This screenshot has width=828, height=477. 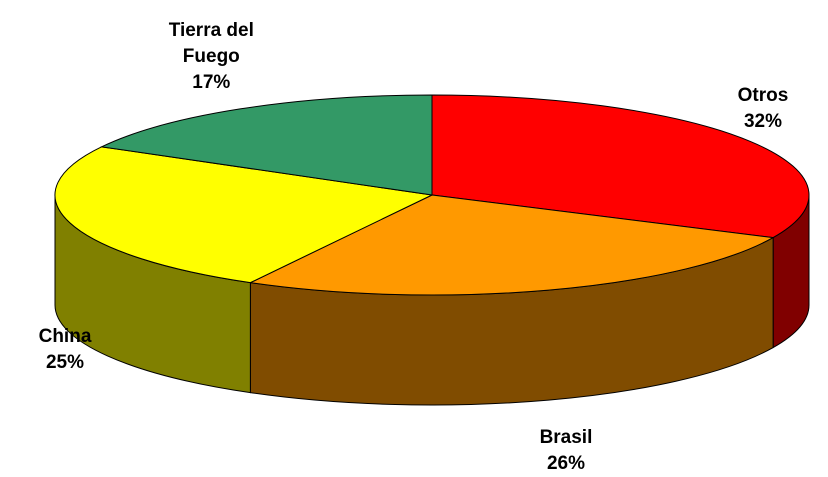 I want to click on value-label: 17%, so click(x=211, y=83).